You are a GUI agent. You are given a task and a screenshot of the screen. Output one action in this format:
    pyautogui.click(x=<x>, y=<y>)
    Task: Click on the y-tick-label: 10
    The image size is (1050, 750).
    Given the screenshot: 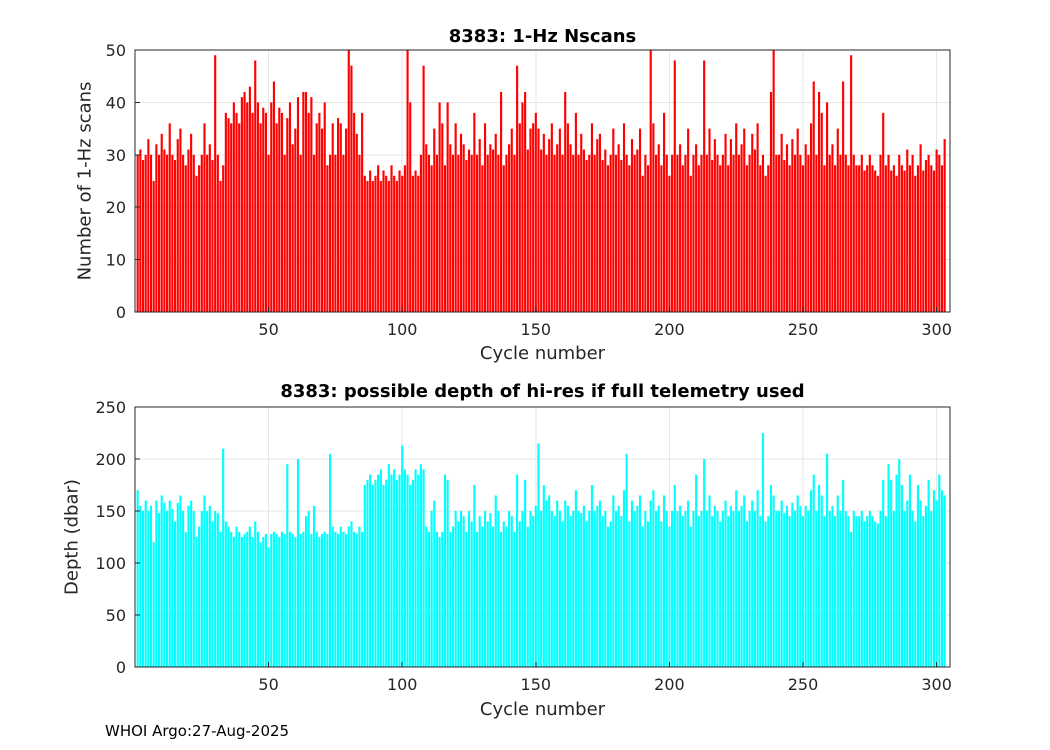 What is the action you would take?
    pyautogui.click(x=116, y=260)
    